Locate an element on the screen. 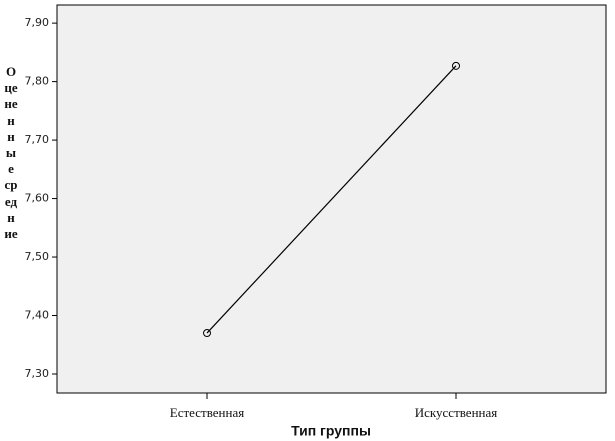 The image size is (615, 441). y-tick-label: 7,30 is located at coordinates (37, 373).